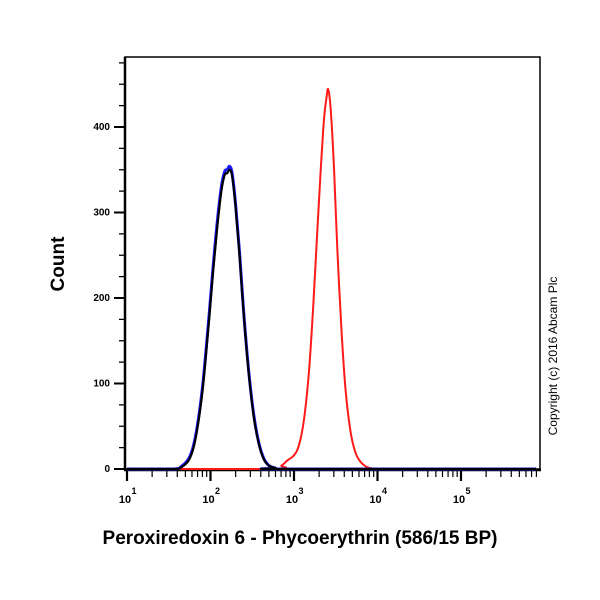  I want to click on svg-text: 1, so click(133, 491).